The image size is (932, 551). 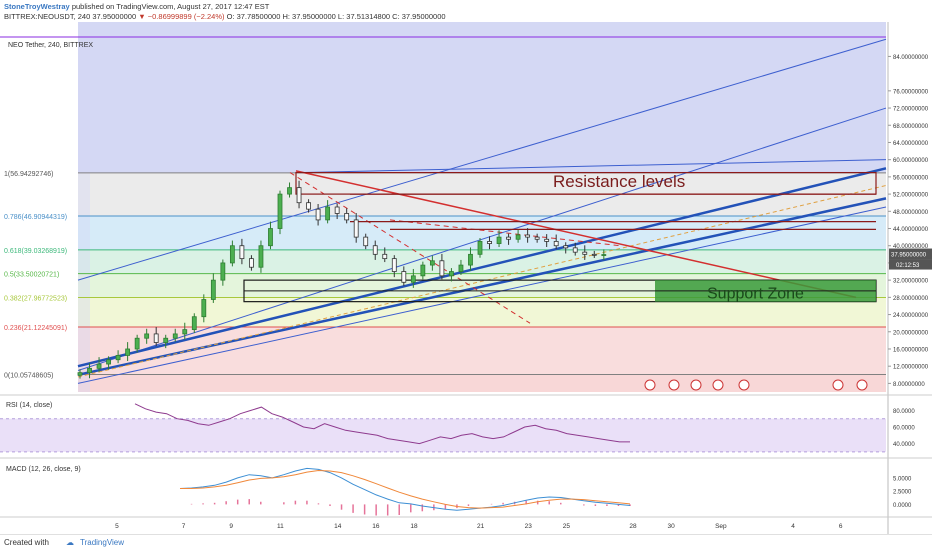 What do you see at coordinates (338, 526) in the screenshot?
I see `time-axis-label: 14` at bounding box center [338, 526].